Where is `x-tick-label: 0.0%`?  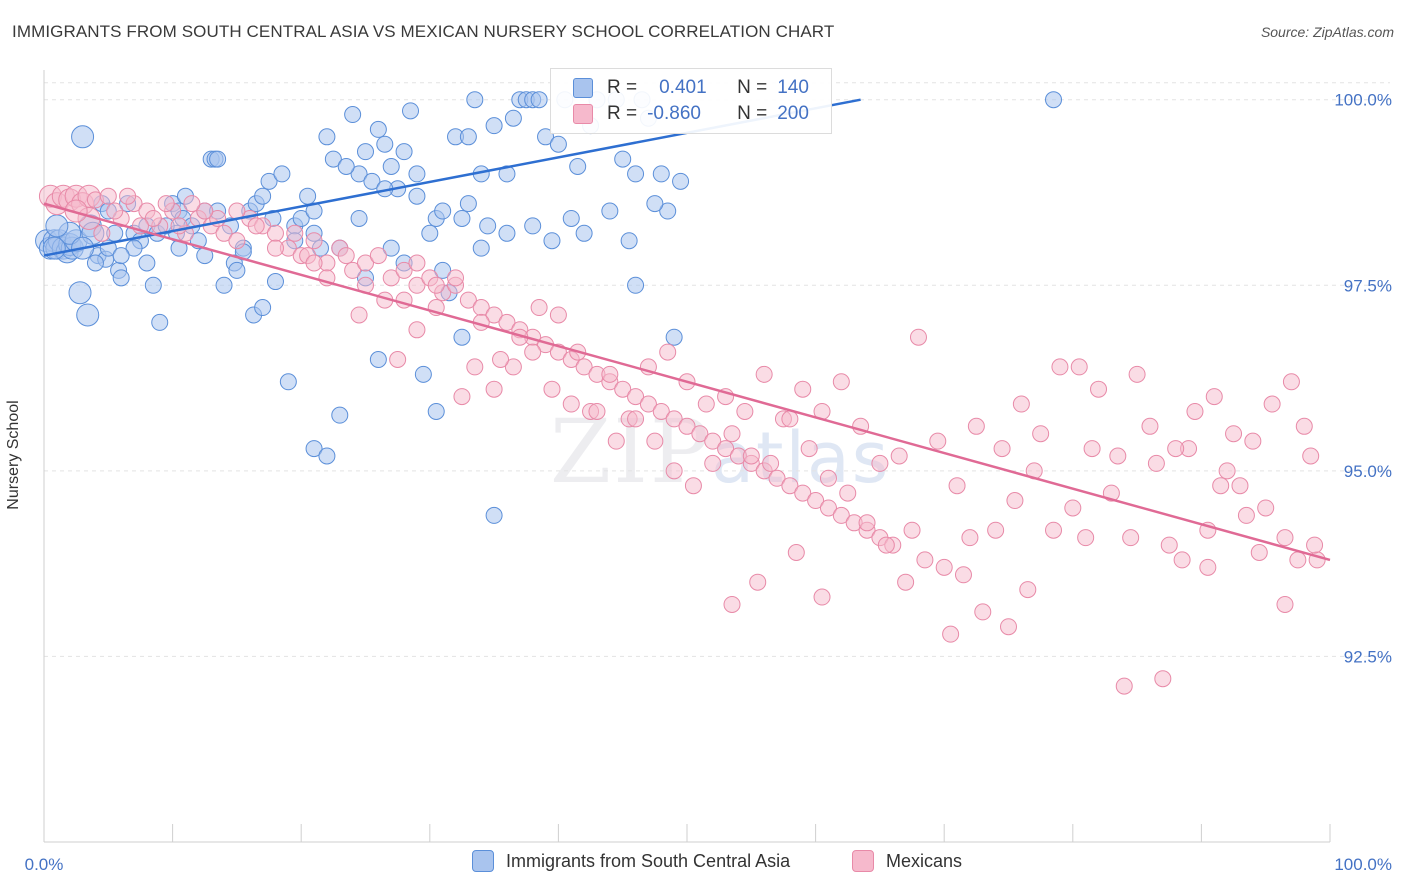 x-tick-label: 0.0% is located at coordinates (44, 864).